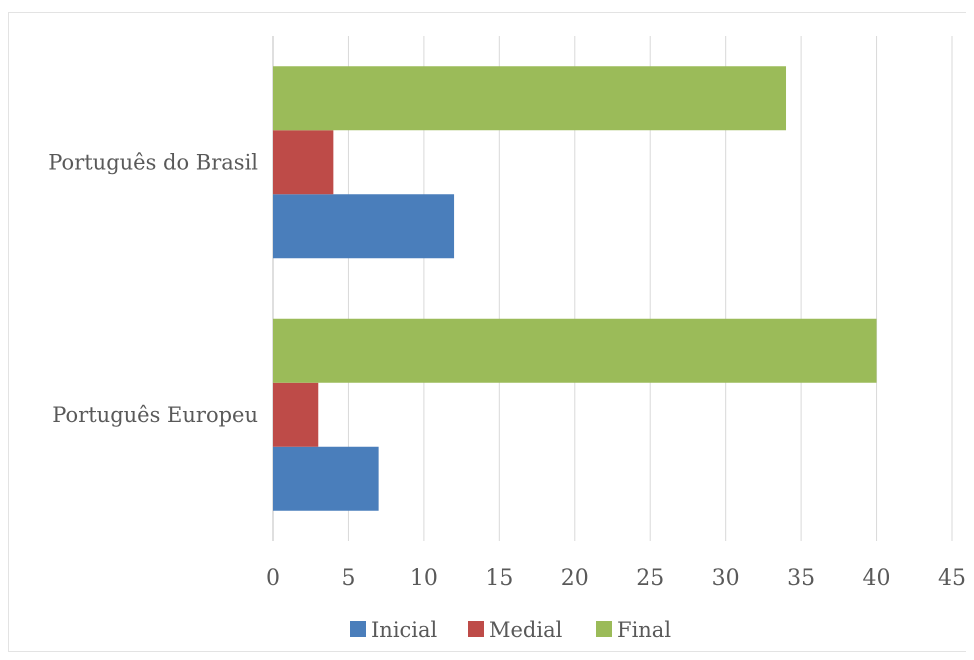  Describe the element at coordinates (801, 578) in the screenshot. I see `x-tick-label: 35` at that location.